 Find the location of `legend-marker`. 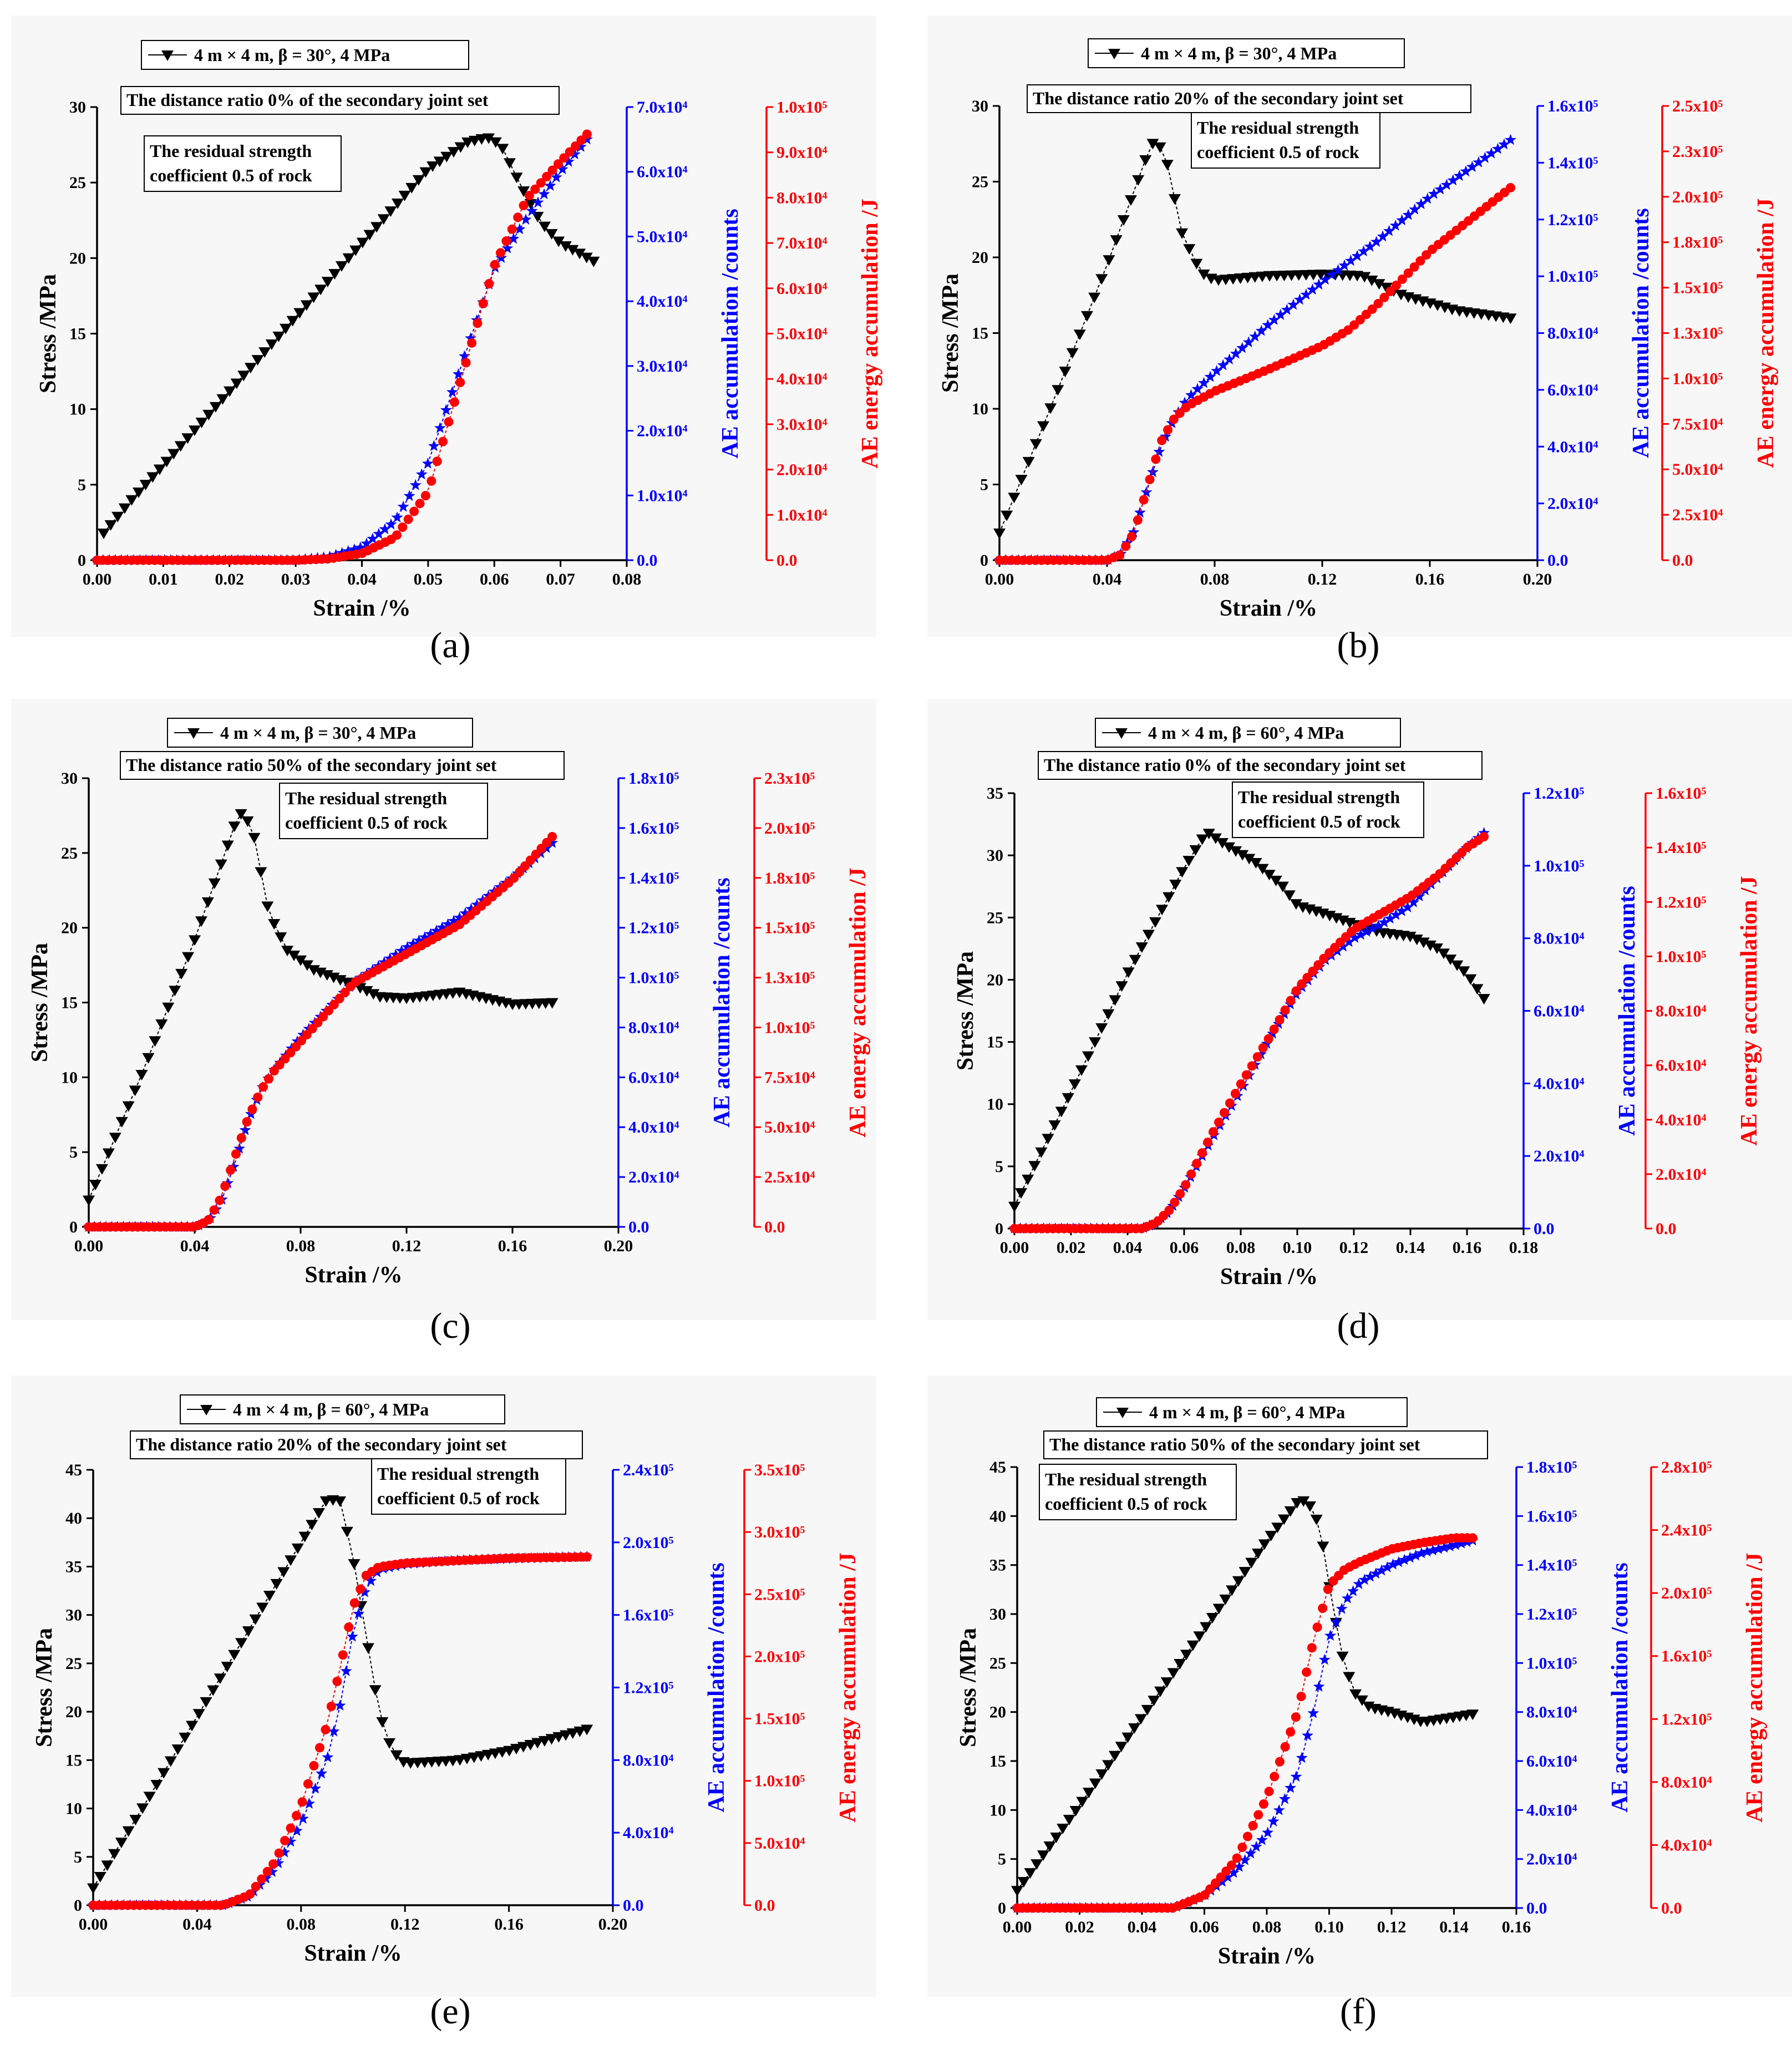

legend-marker is located at coordinates (1114, 54).